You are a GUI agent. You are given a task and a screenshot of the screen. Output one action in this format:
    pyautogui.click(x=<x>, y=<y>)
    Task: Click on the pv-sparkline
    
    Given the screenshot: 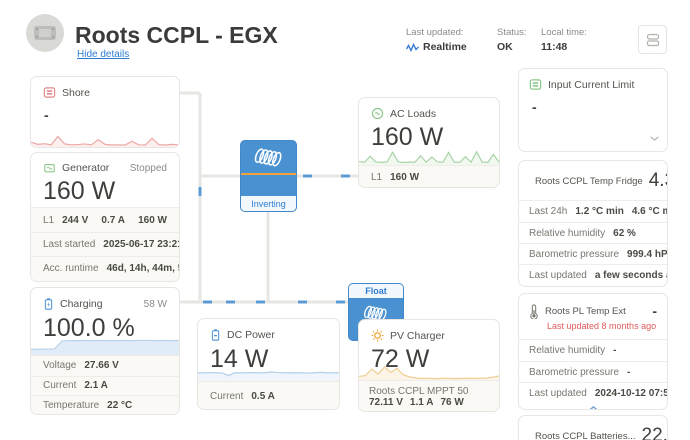 What is the action you would take?
    pyautogui.click(x=429, y=370)
    